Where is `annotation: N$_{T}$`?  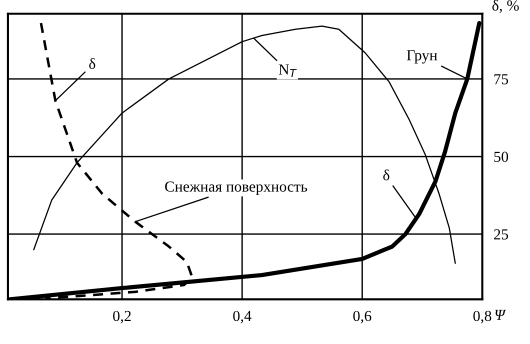 annotation: N$_{T}$ is located at coordinates (287, 70).